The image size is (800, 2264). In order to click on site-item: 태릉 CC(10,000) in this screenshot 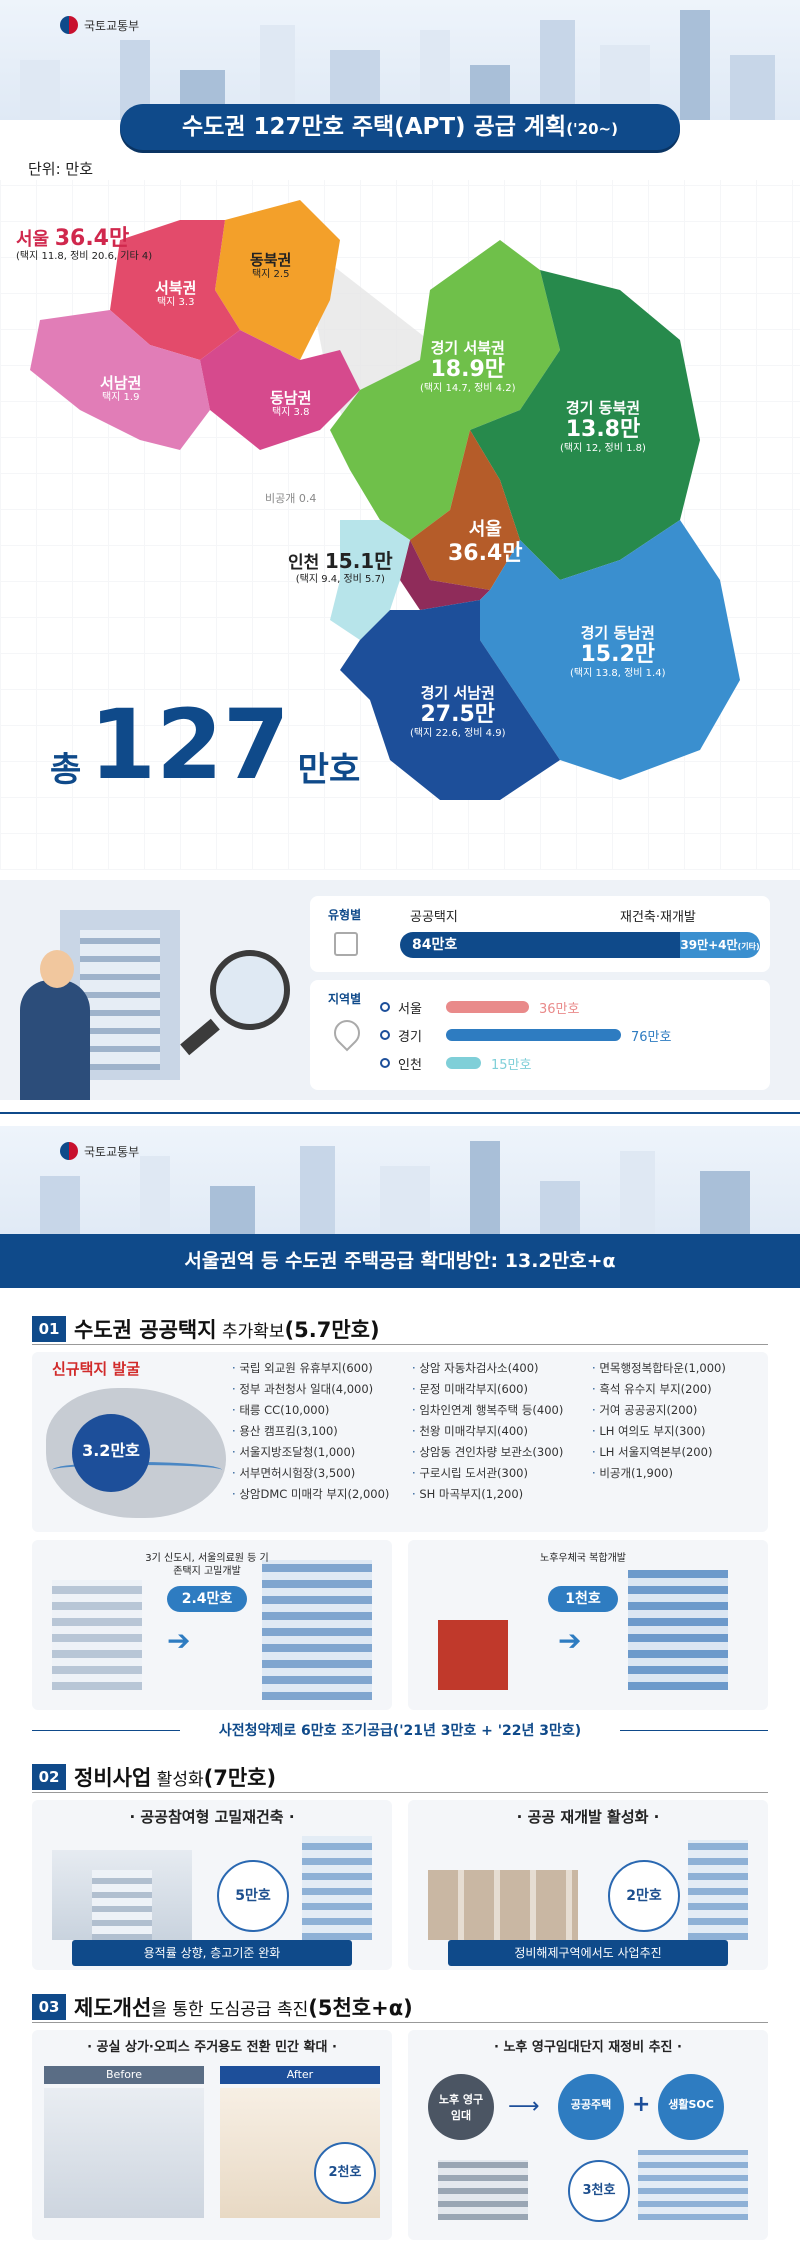, I will do `click(322, 1410)`.